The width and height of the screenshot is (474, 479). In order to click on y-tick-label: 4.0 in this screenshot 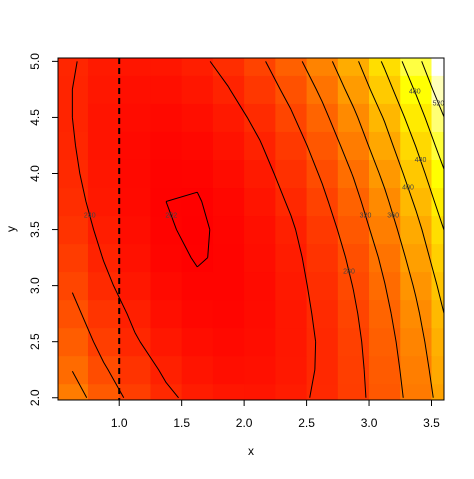, I will do `click(35, 173)`.